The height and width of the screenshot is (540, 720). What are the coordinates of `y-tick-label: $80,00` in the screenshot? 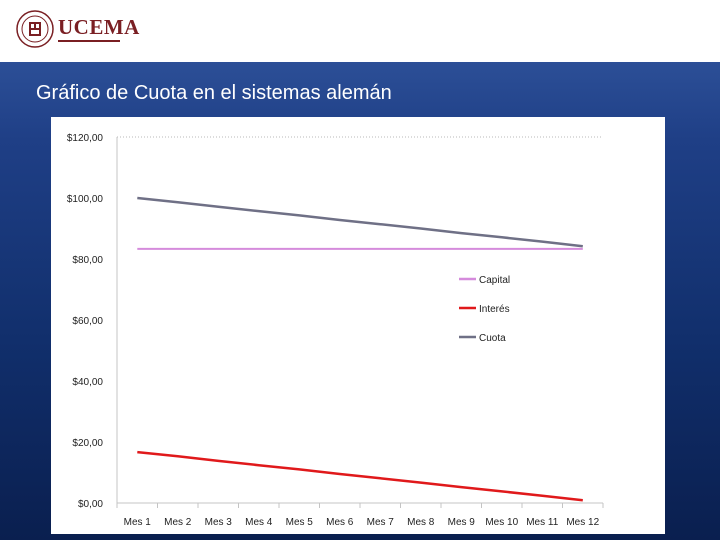 It's located at (87, 260).